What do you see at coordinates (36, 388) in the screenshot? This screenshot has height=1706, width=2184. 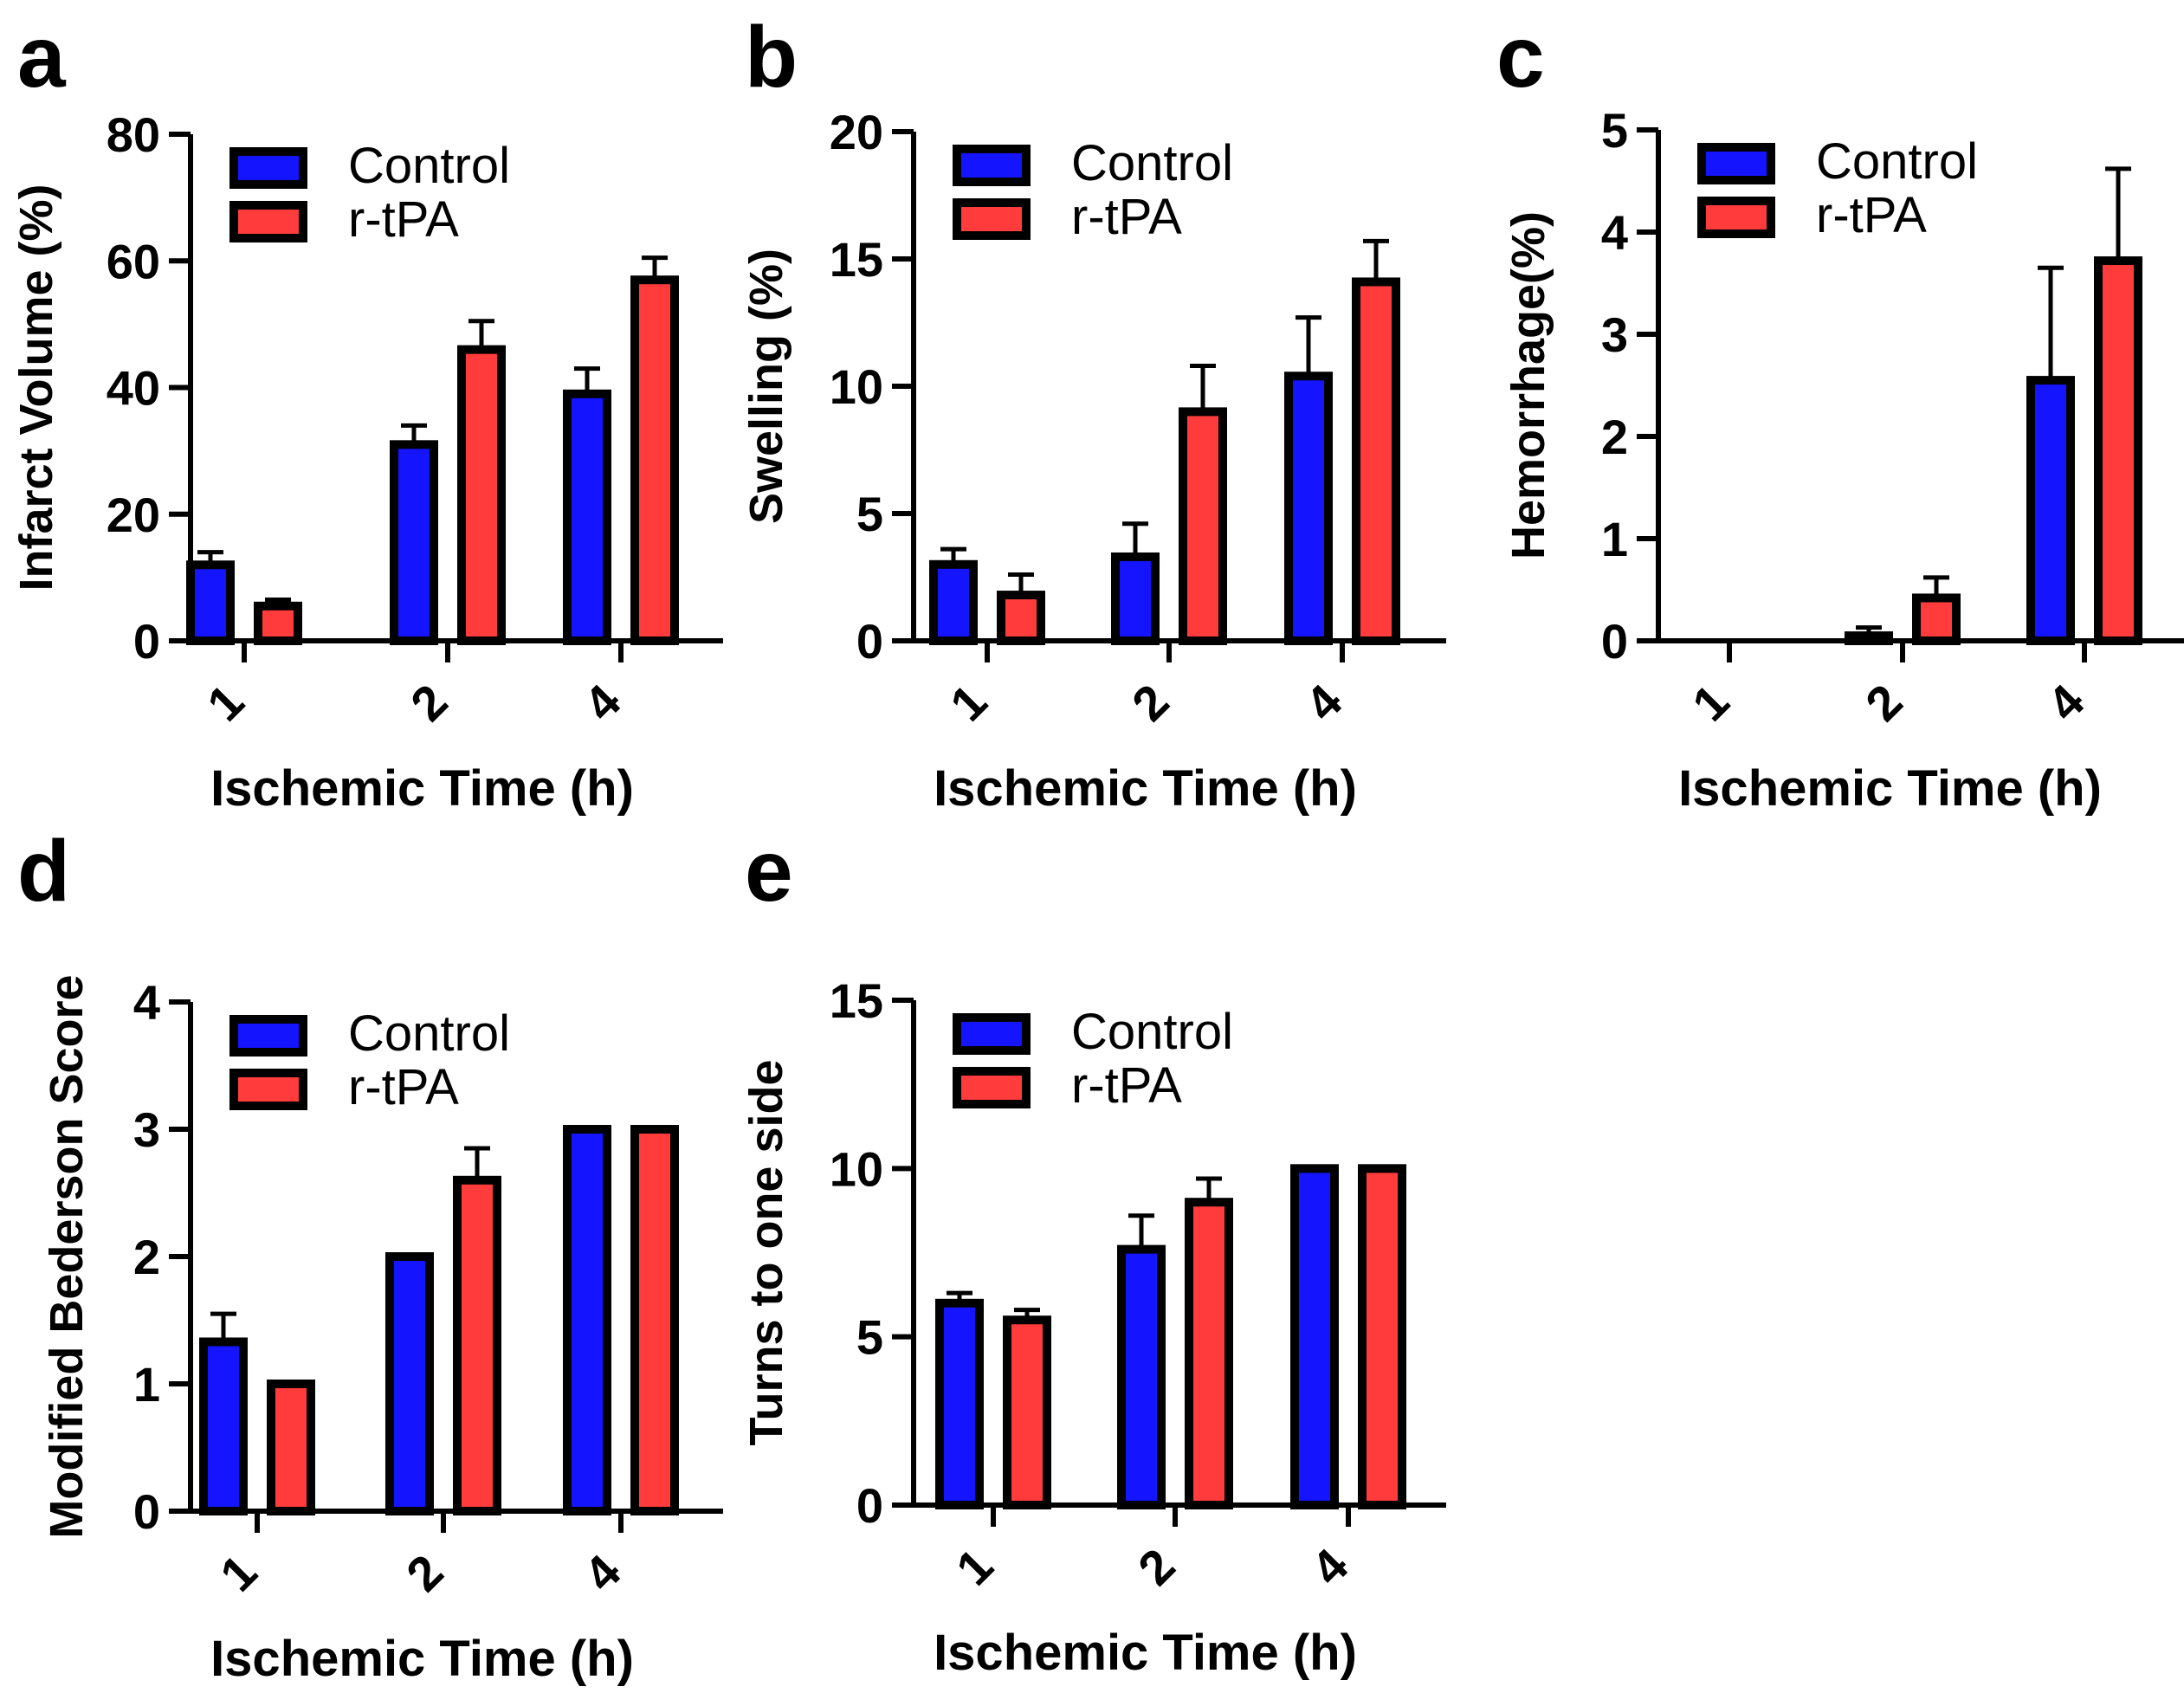 I see `y-axis-label: Infarct Volume (%)` at bounding box center [36, 388].